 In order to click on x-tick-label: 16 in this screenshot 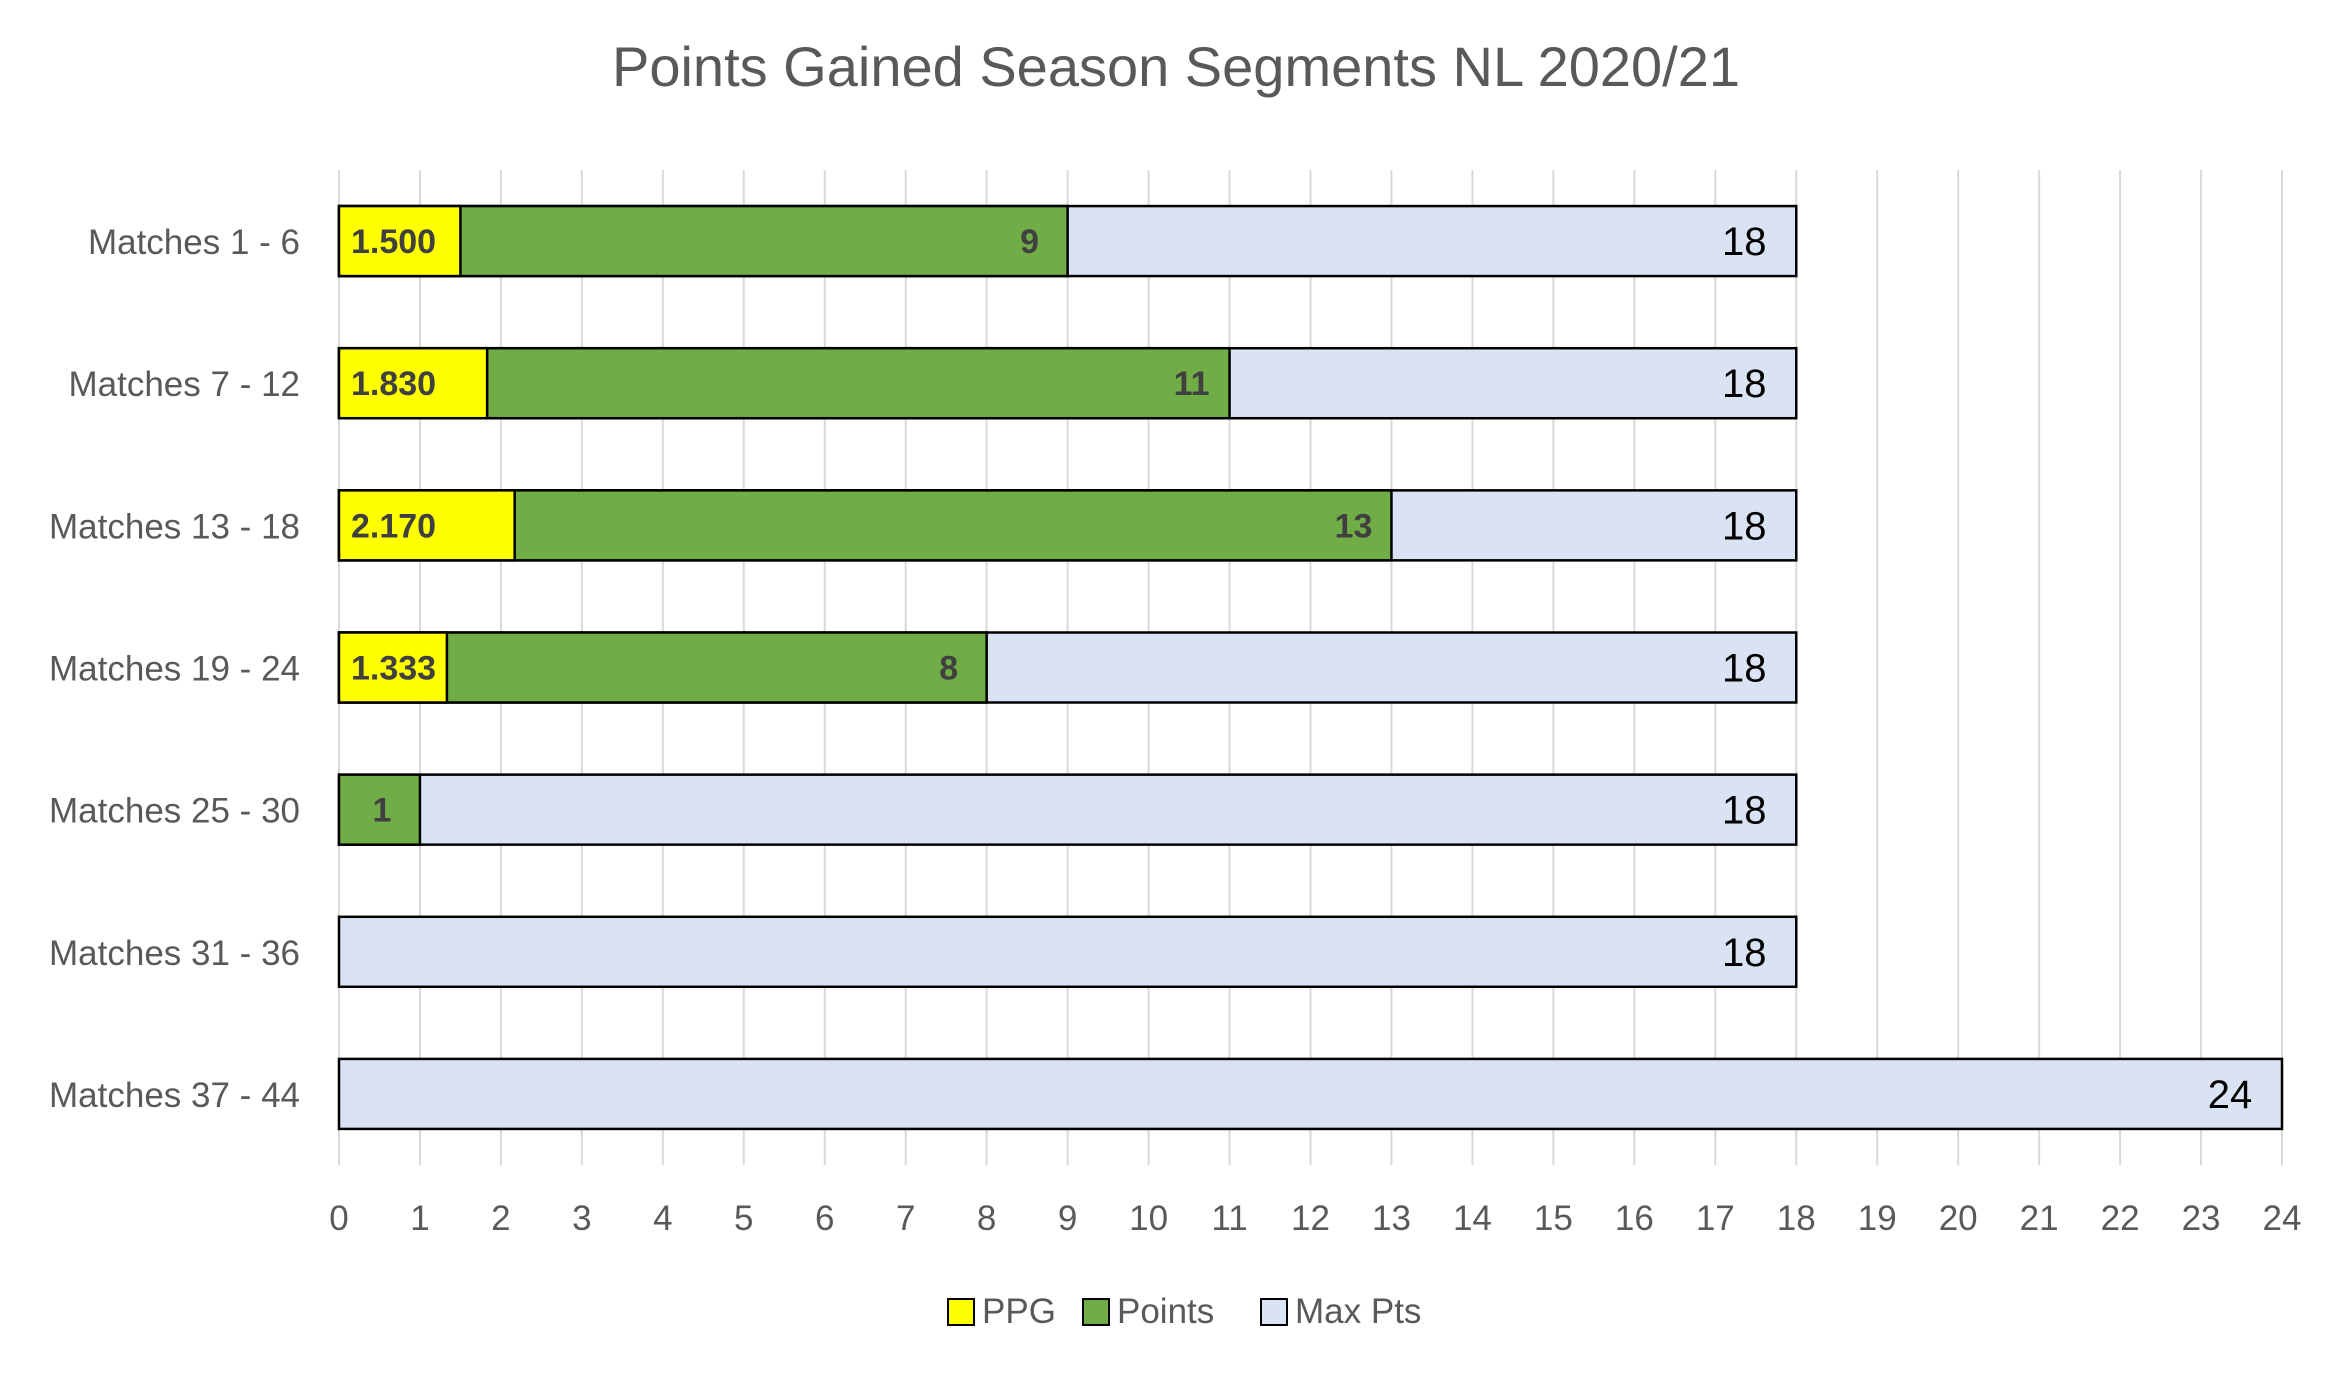, I will do `click(1634, 1218)`.